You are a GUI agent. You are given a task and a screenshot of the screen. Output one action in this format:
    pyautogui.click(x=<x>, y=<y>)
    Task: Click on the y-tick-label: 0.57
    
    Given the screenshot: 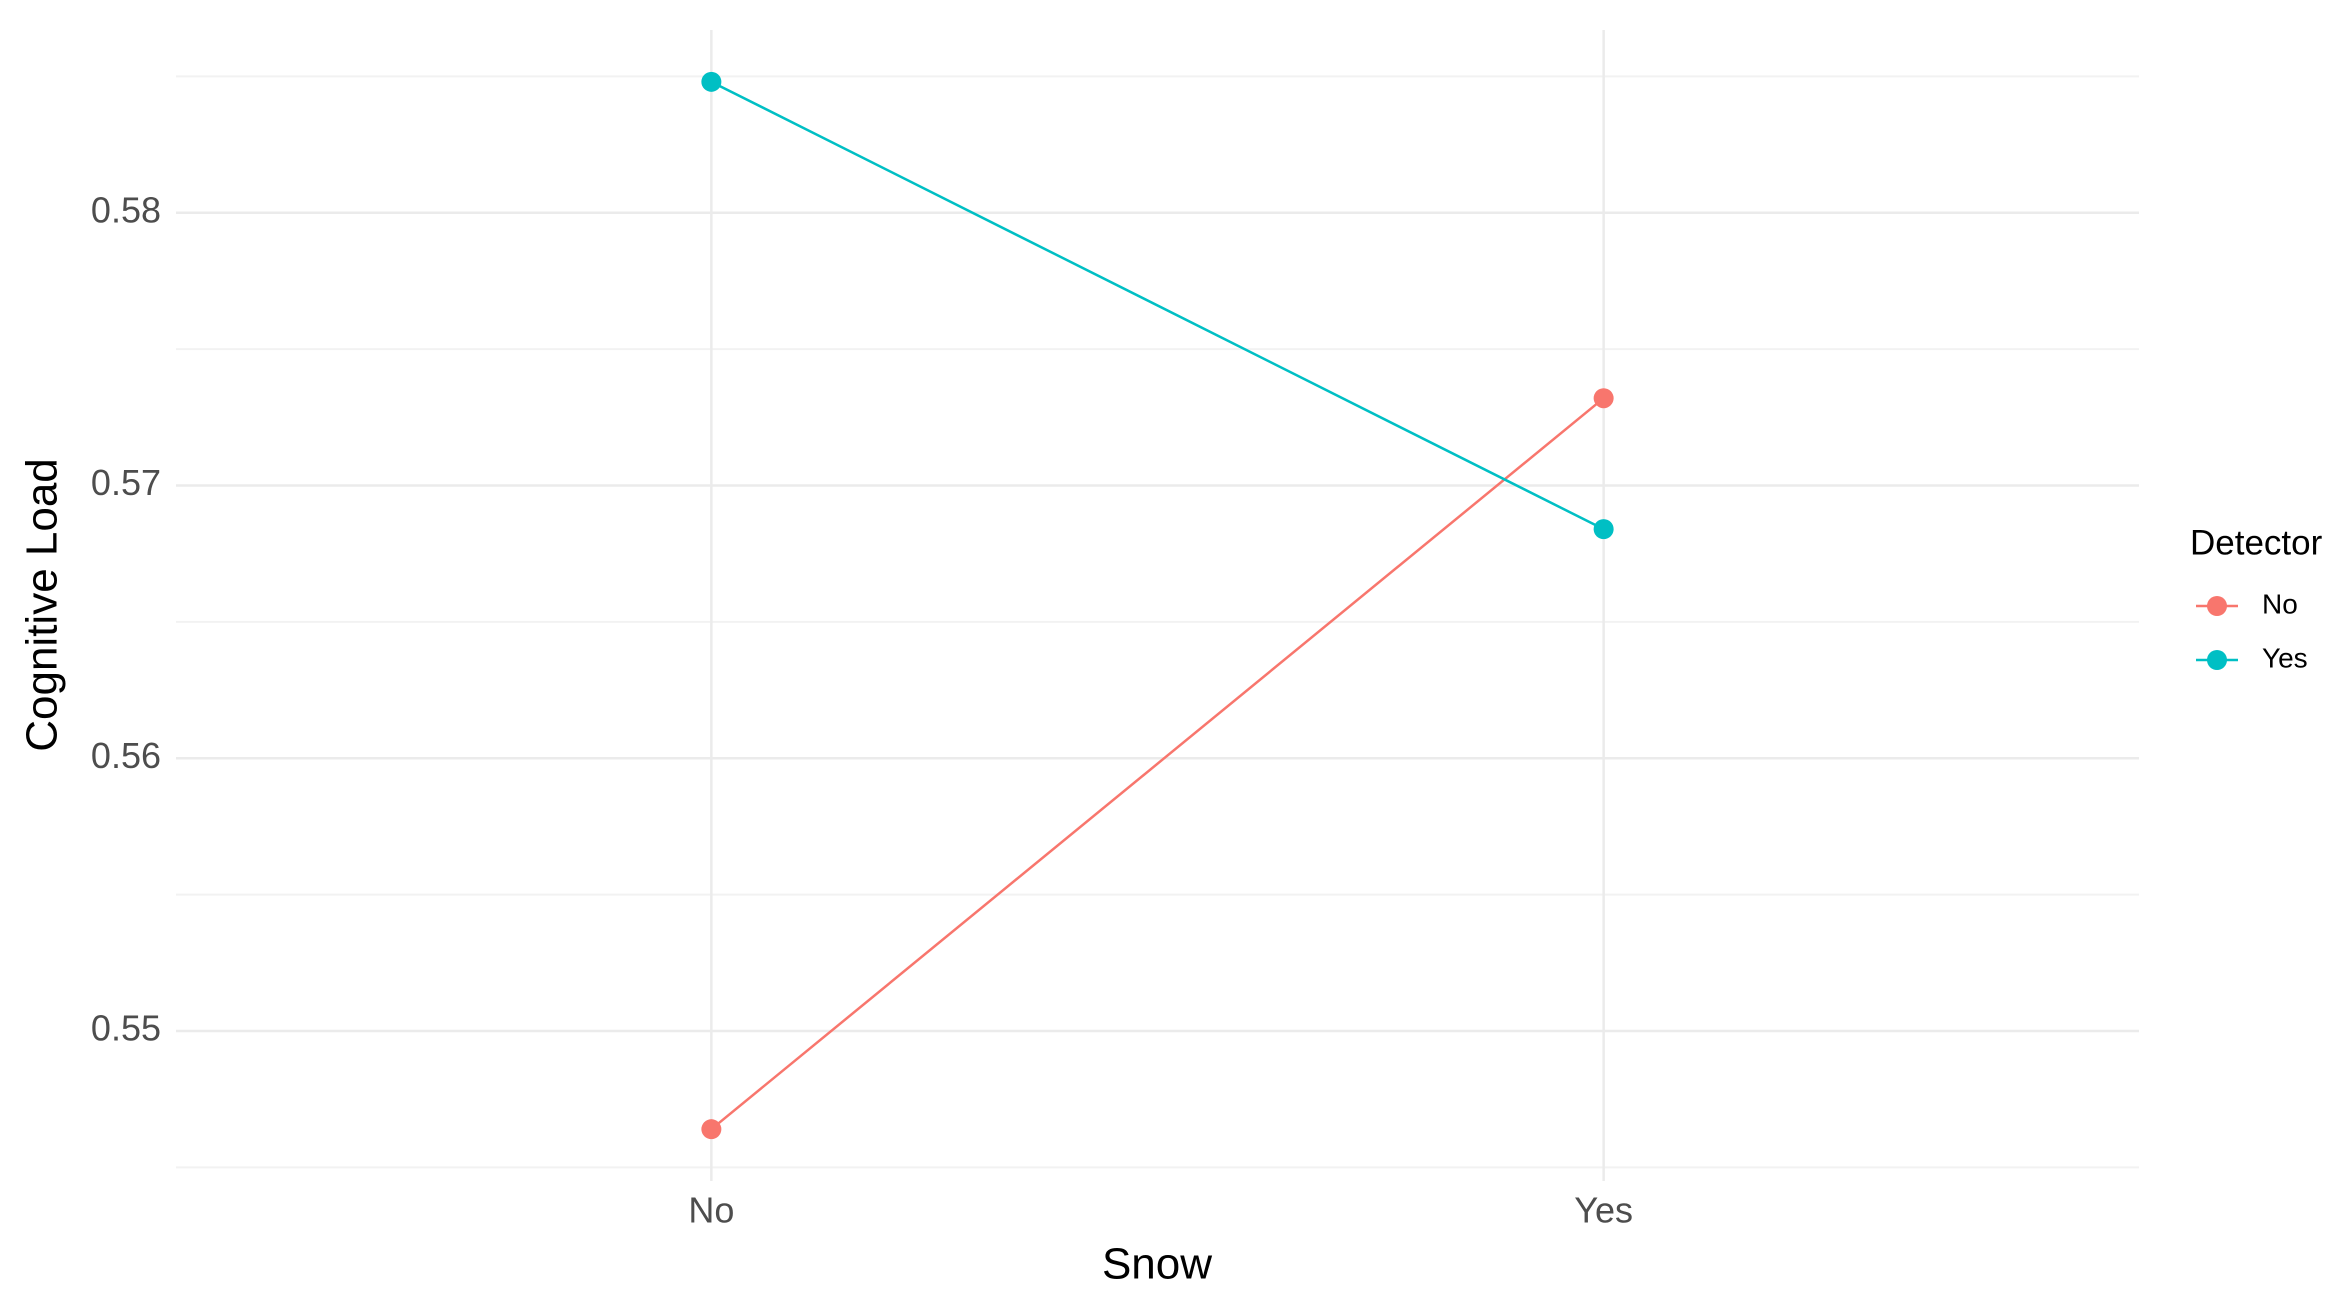 What is the action you would take?
    pyautogui.click(x=126, y=482)
    